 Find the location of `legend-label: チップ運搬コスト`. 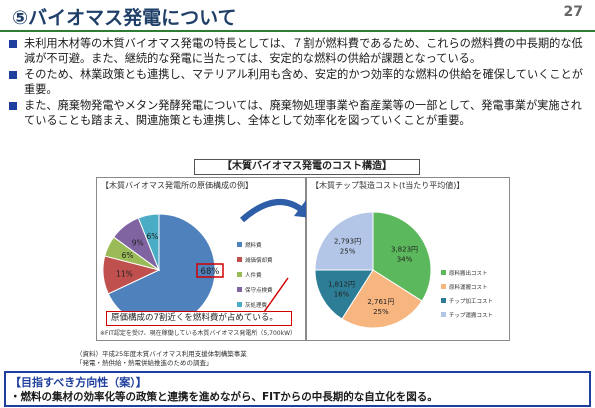

legend-label: チップ運搬コスト is located at coordinates (471, 315).